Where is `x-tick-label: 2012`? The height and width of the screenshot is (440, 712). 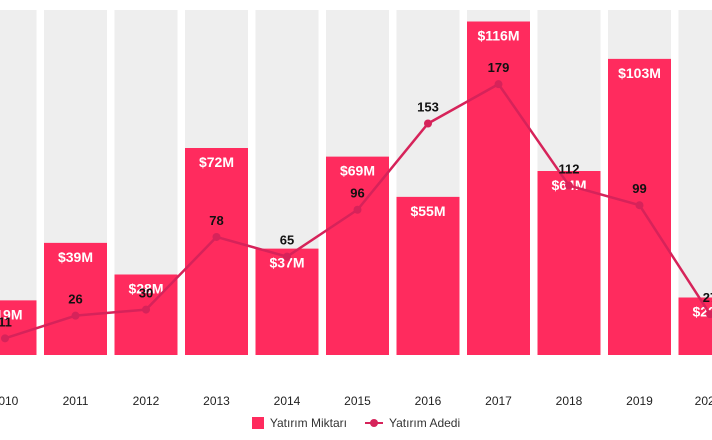 x-tick-label: 2012 is located at coordinates (146, 401).